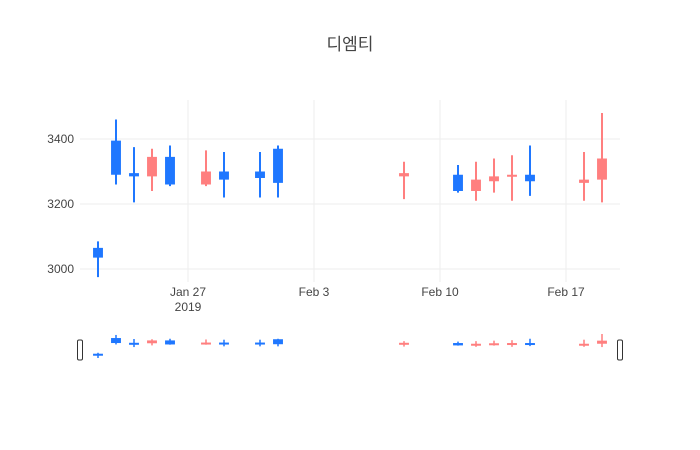 This screenshot has width=700, height=450. What do you see at coordinates (350, 347) in the screenshot?
I see `range-slider` at bounding box center [350, 347].